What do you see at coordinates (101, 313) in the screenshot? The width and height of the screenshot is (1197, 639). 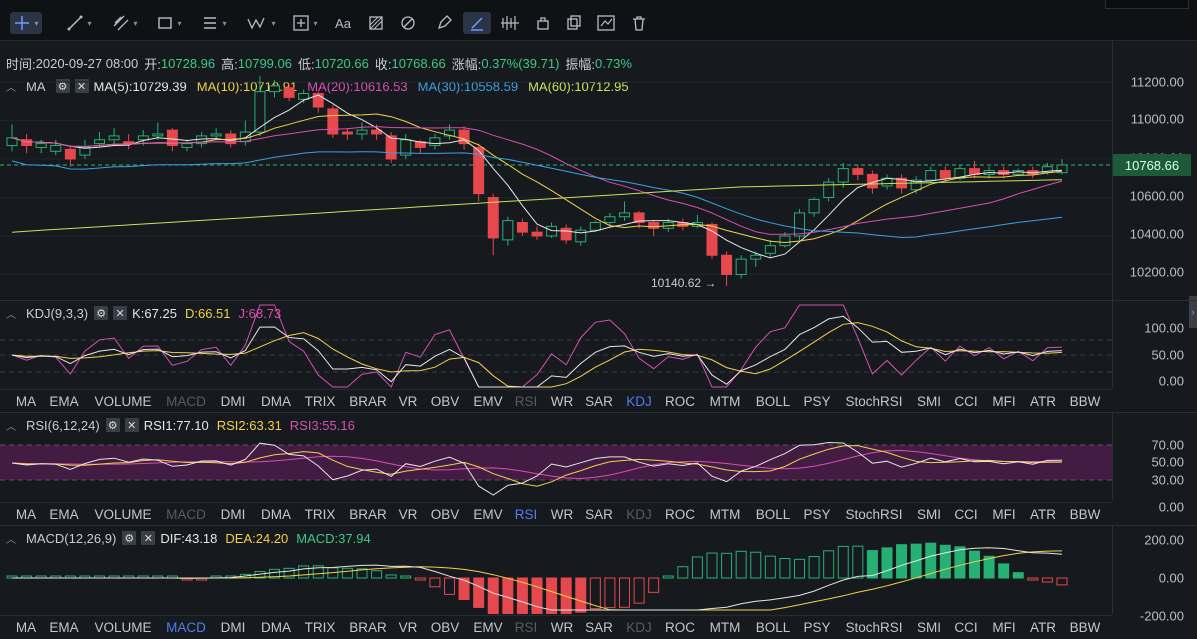 I see `kdj-settings-icon: ⚙` at bounding box center [101, 313].